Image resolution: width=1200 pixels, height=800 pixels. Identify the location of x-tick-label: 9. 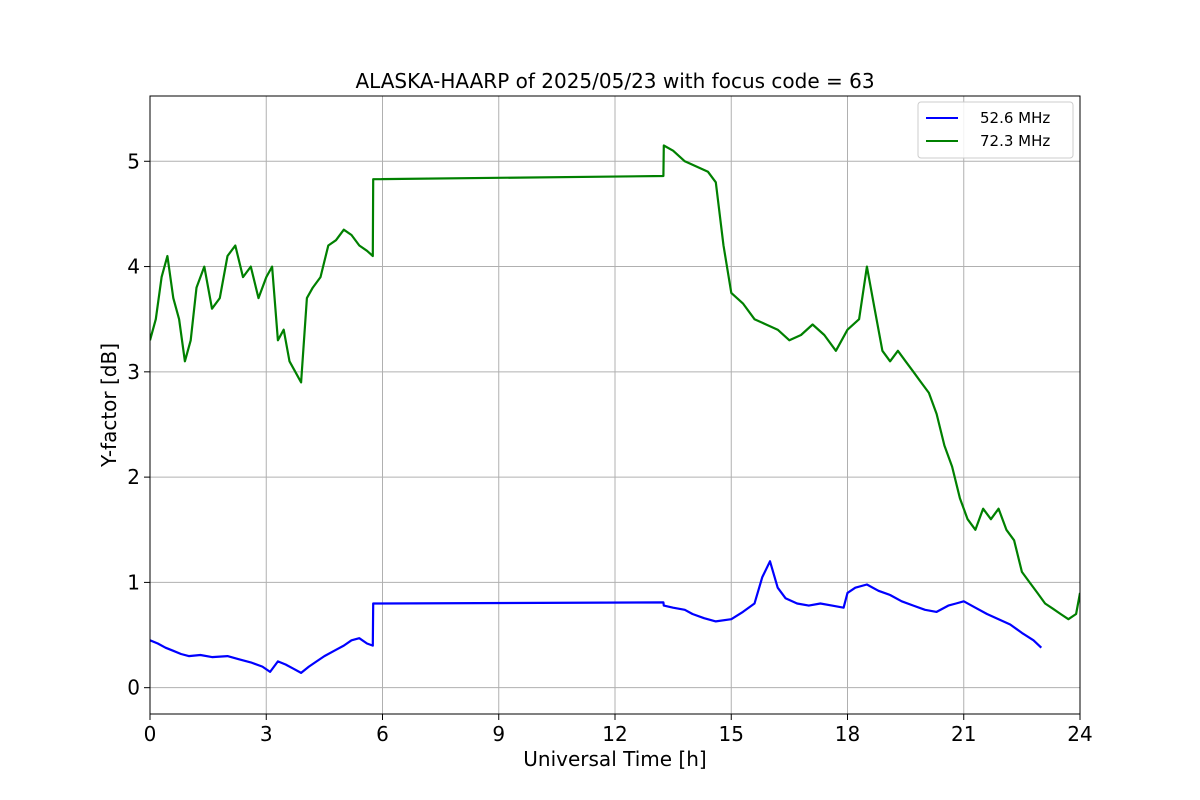
(498, 734).